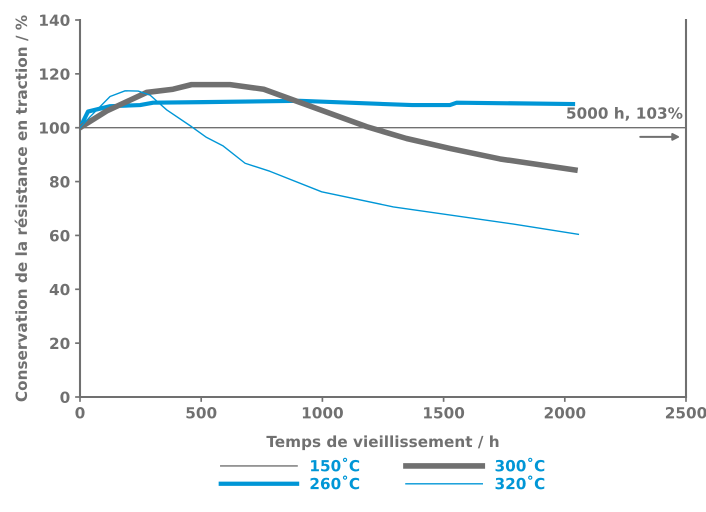 Image resolution: width=706 pixels, height=512 pixels. What do you see at coordinates (201, 412) in the screenshot?
I see `x-tick-label: 500` at bounding box center [201, 412].